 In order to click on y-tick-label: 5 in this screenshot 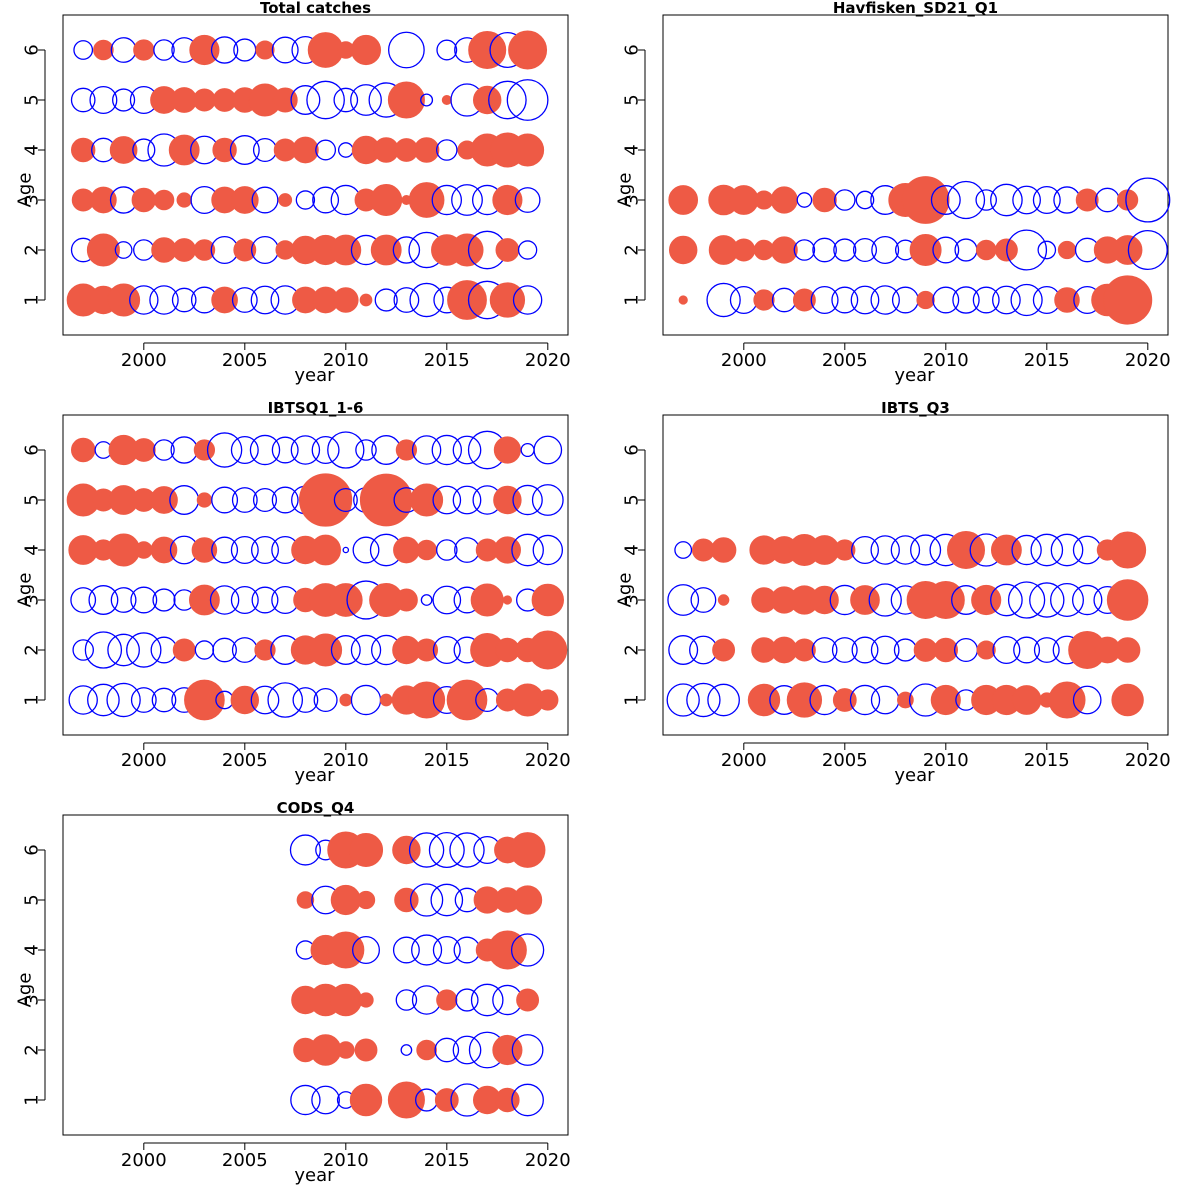, I will do `click(632, 99)`.